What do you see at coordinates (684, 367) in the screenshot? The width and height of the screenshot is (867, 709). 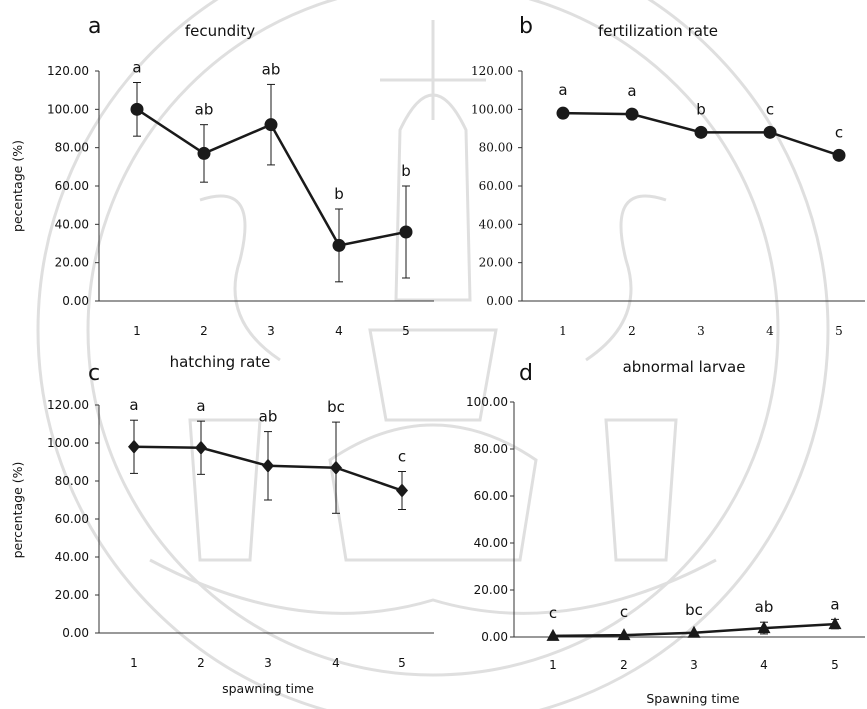 I see `chart-title: abnormal larvae` at bounding box center [684, 367].